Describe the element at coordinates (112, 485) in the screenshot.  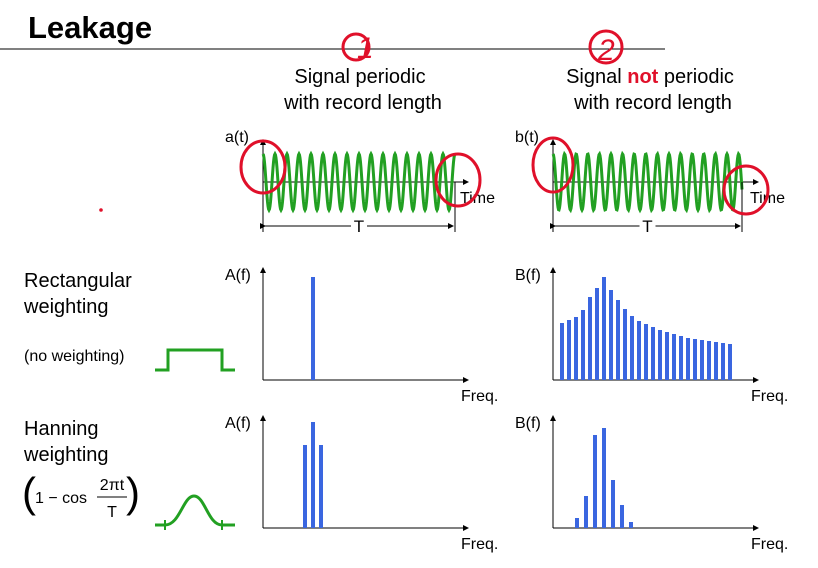
I see `formula-numerator: 2πt` at that location.